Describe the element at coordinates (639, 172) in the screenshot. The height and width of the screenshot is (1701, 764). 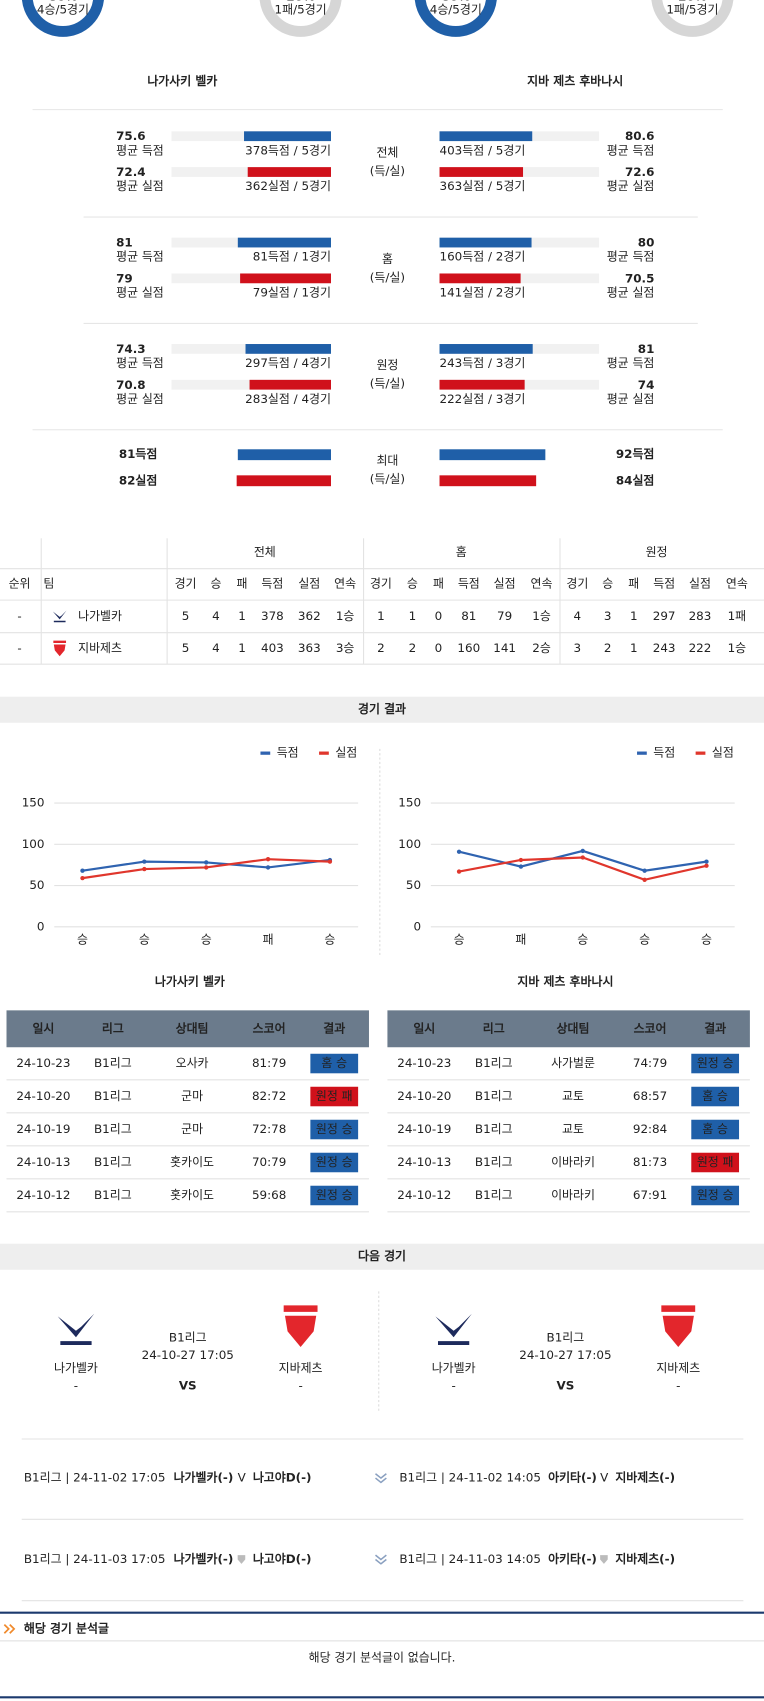
I see `stat-value: 72.6` at that location.